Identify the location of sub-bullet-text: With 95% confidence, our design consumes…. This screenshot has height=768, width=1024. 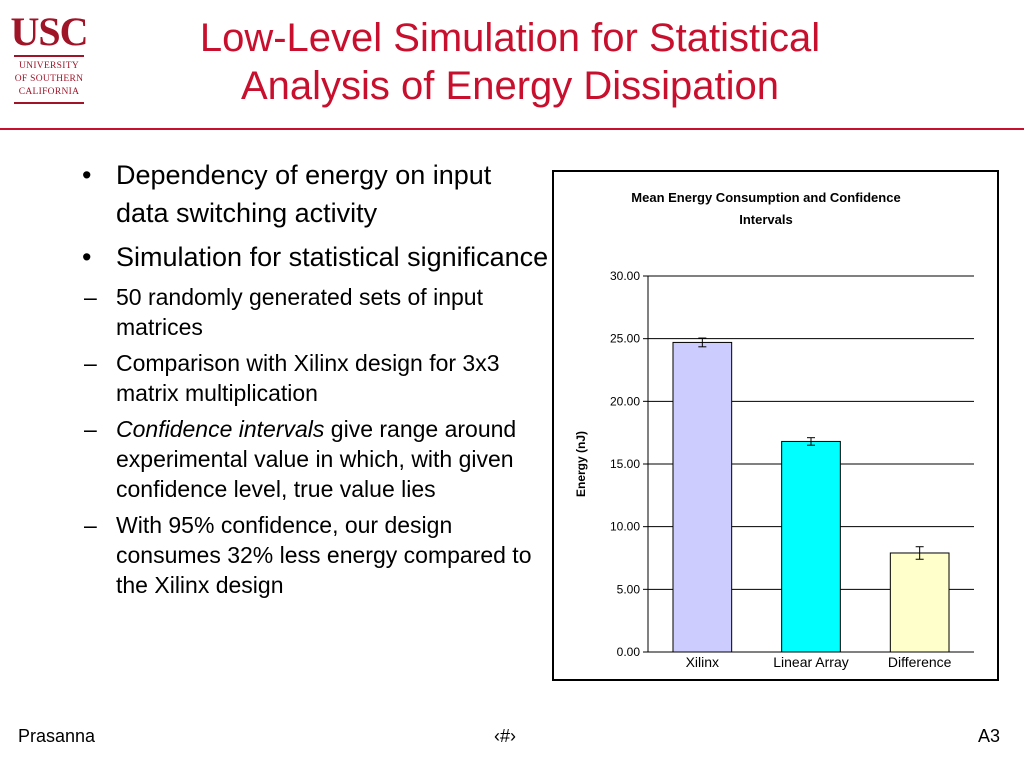
(324, 555).